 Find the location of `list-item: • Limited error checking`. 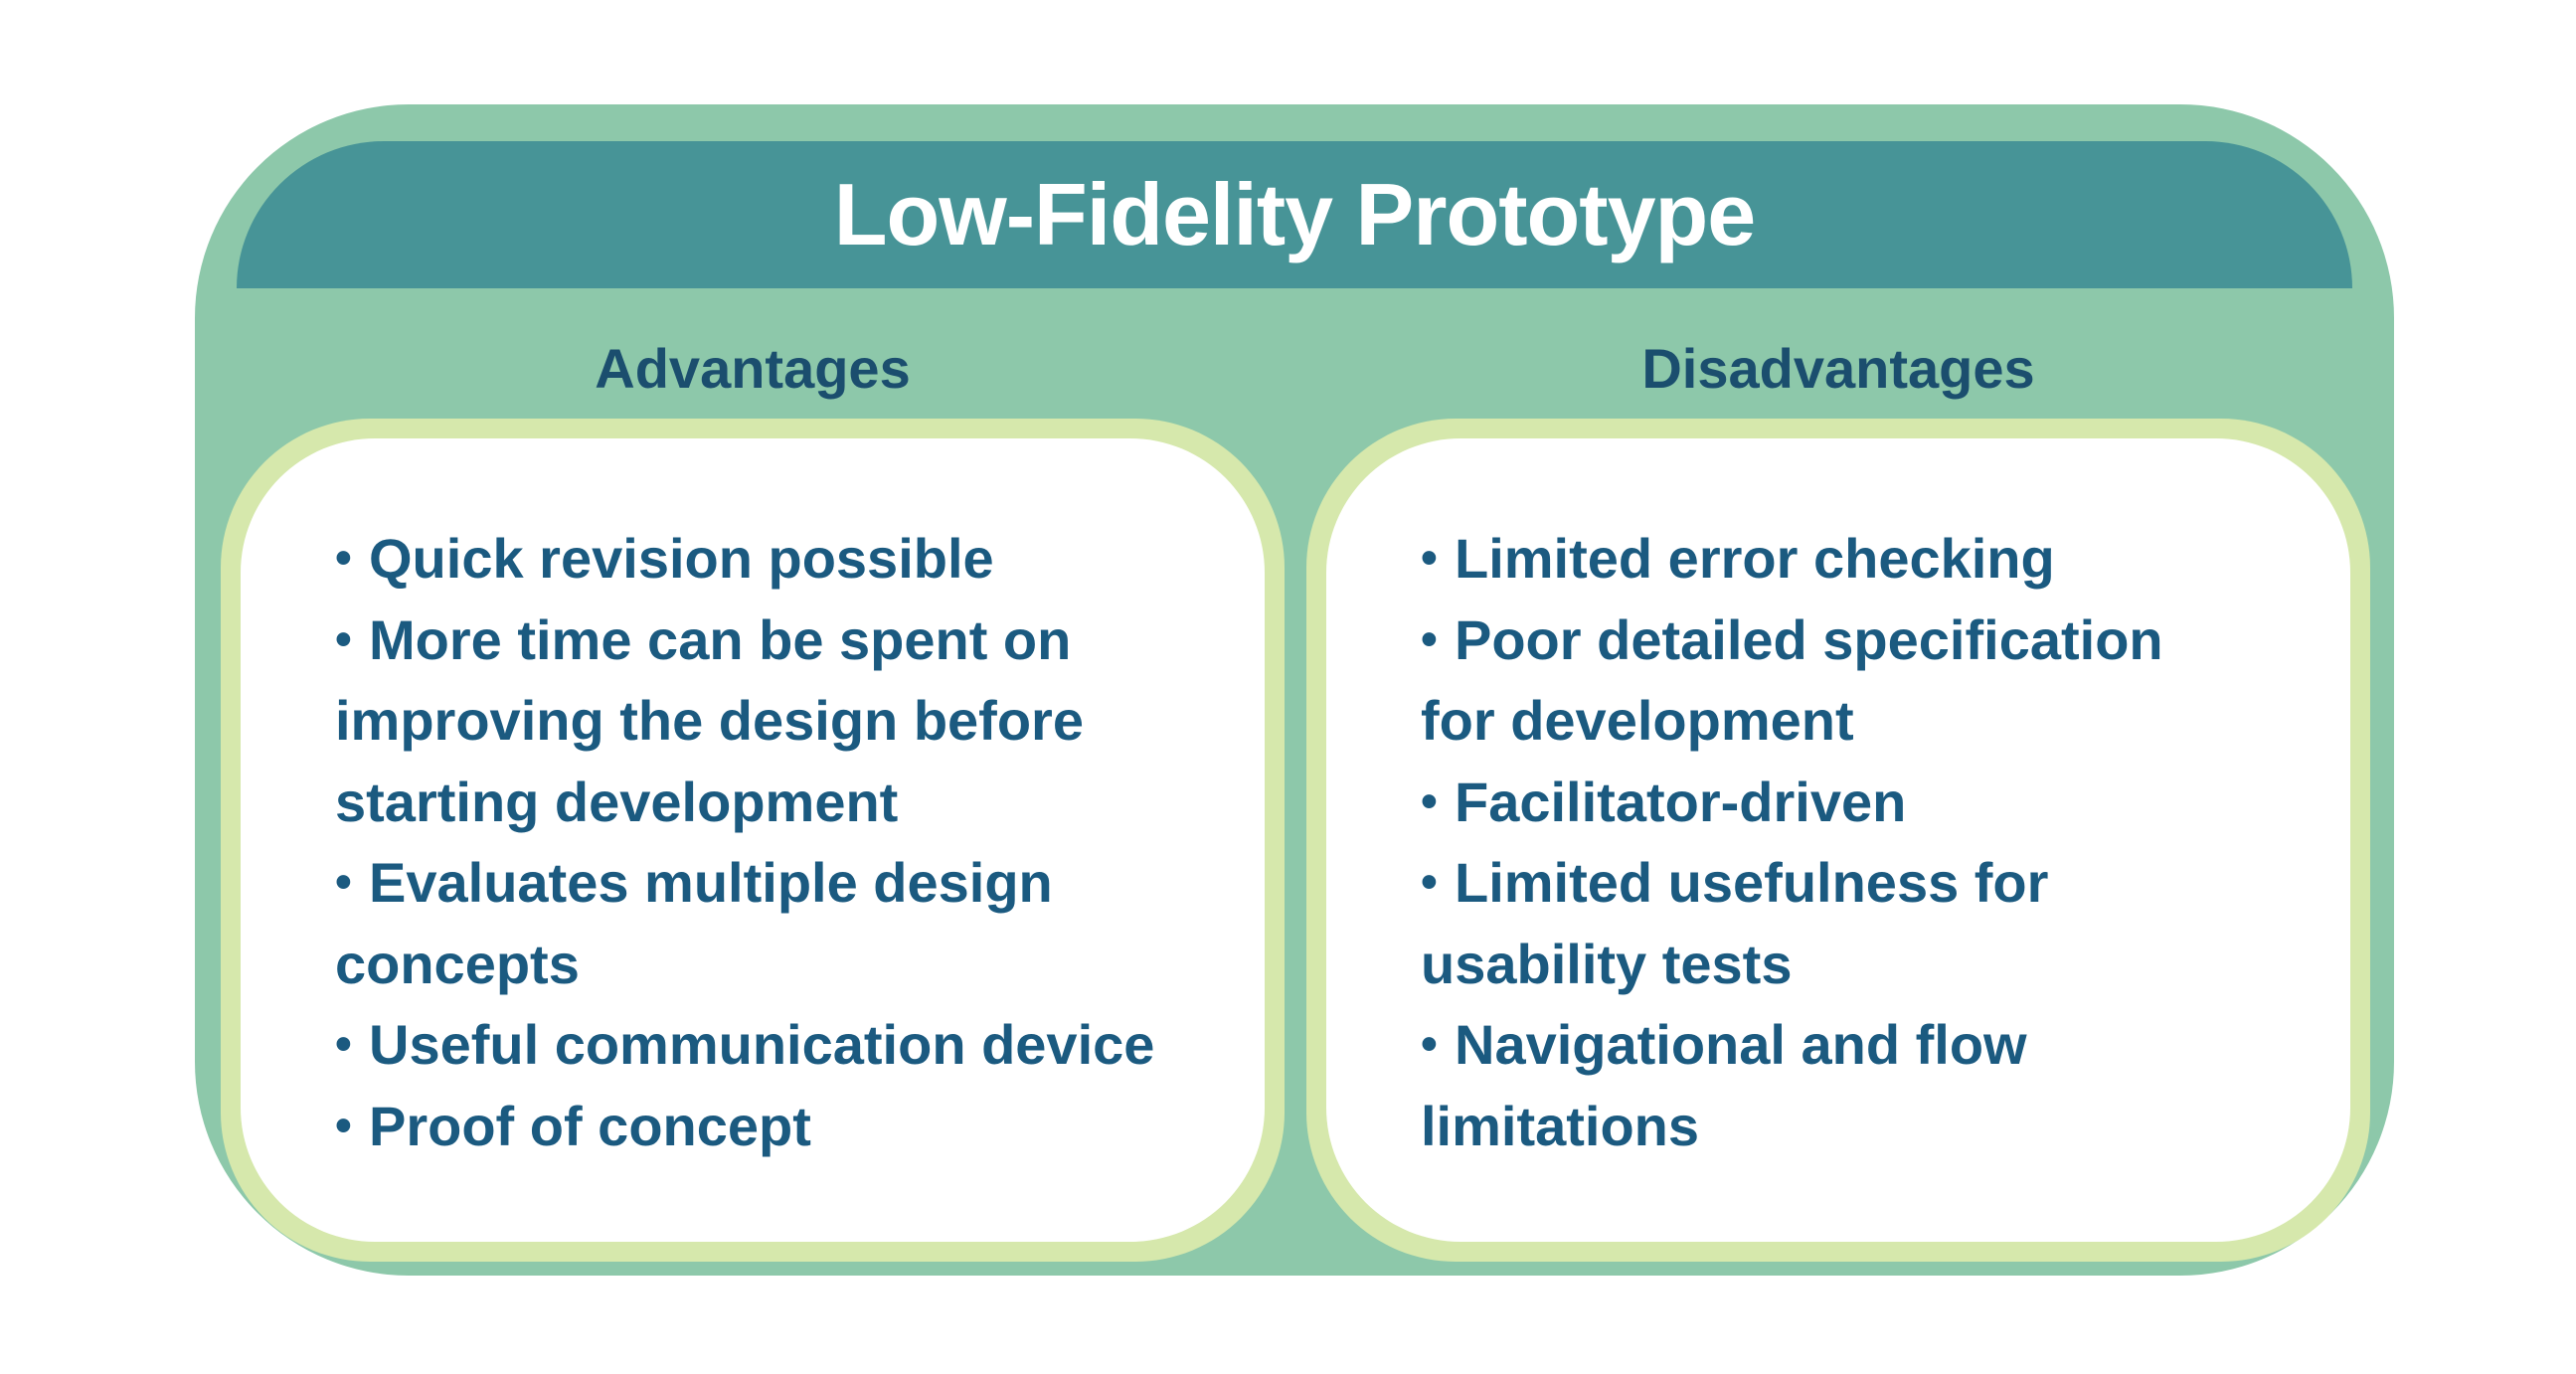

list-item: • Limited error checking is located at coordinates (1893, 559).